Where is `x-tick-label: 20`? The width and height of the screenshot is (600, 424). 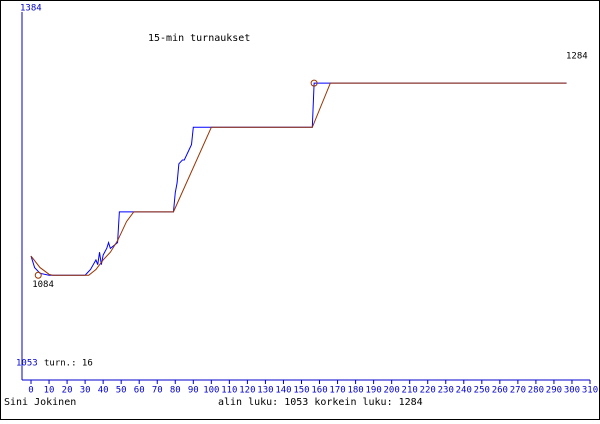
x-tick-label: 20 is located at coordinates (67, 391).